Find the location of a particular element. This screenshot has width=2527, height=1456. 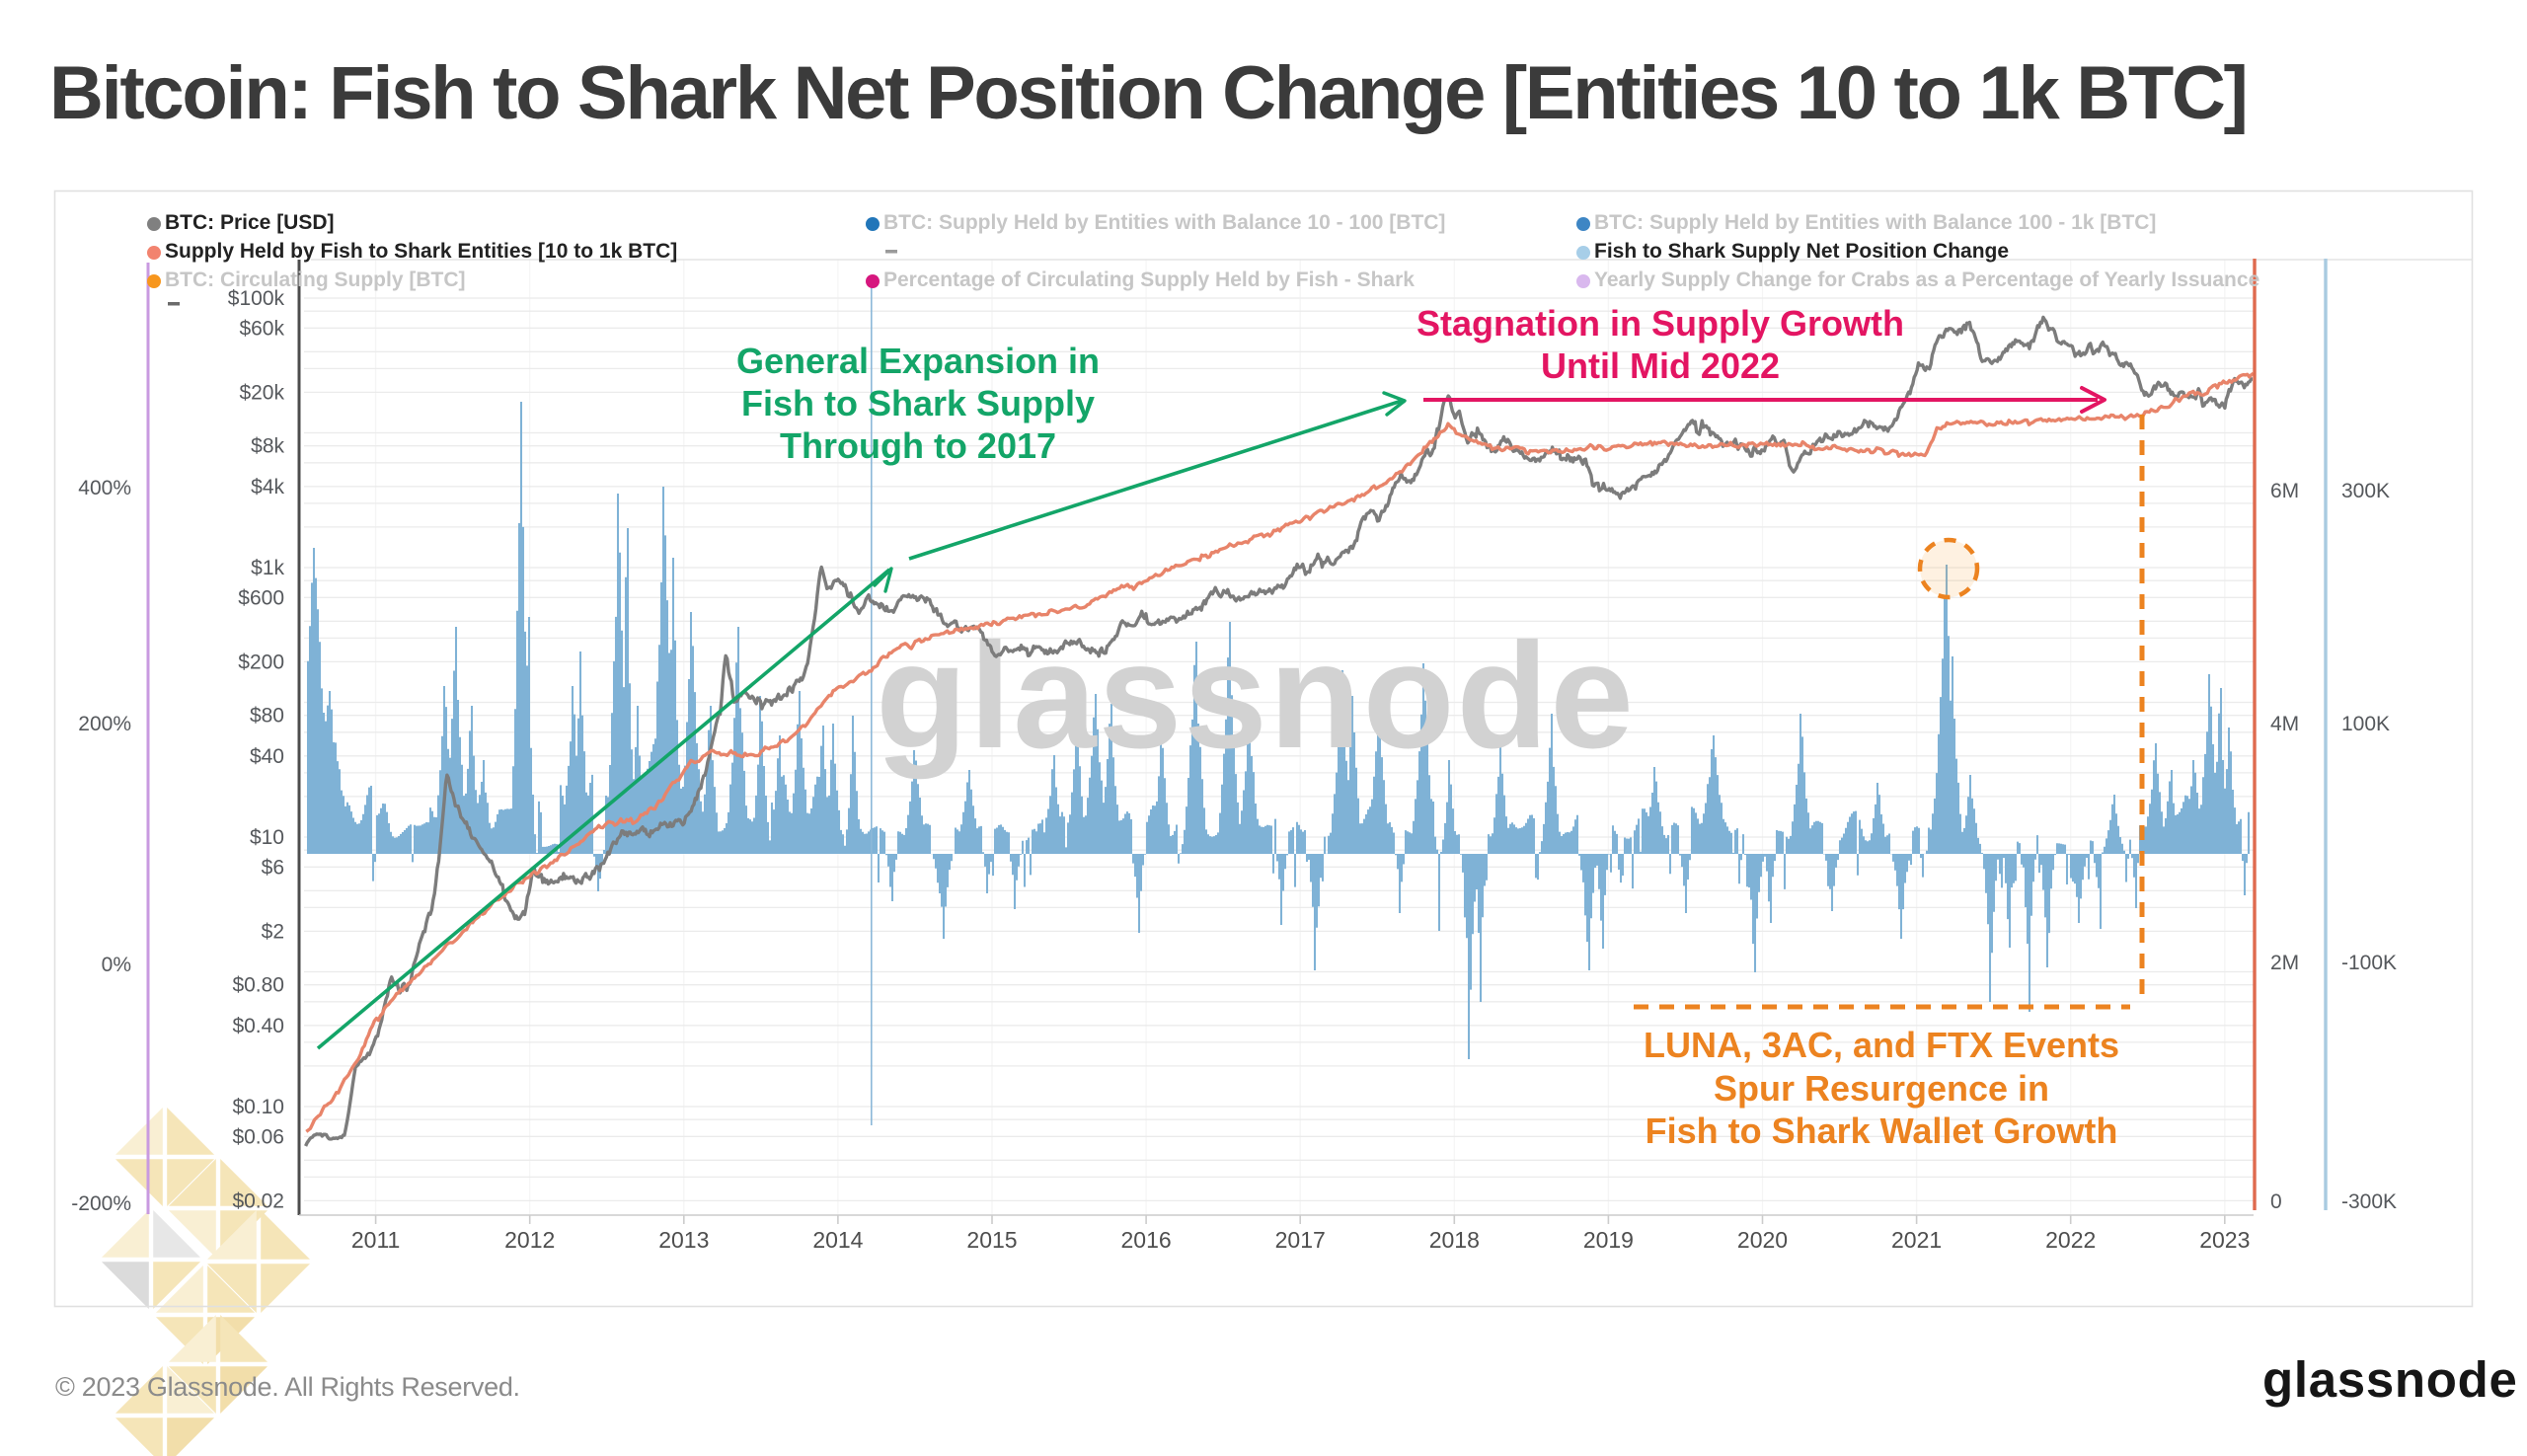

svg-text: $100k is located at coordinates (256, 298).